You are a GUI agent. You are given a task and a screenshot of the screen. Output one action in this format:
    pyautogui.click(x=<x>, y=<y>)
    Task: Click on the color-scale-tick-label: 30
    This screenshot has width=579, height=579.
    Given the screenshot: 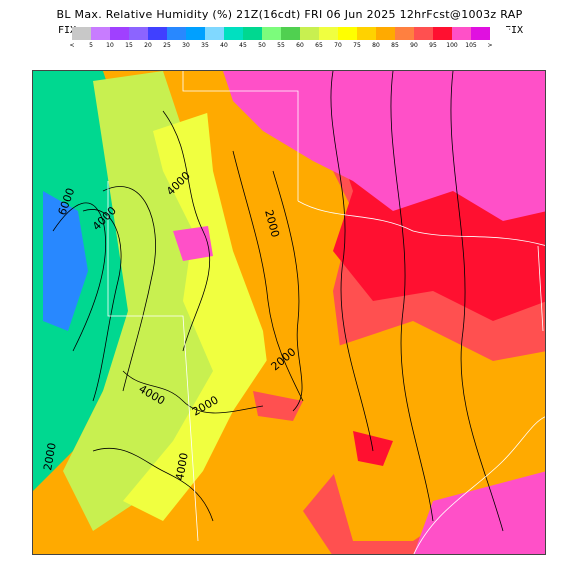 What is the action you would take?
    pyautogui.click(x=186, y=45)
    